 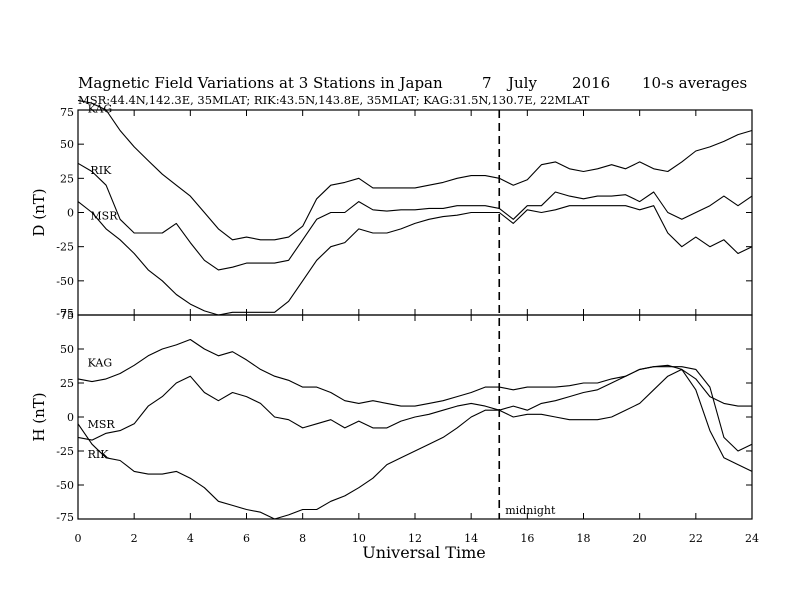 I want to click on midnight-annotation: midnight, so click(x=530, y=510).